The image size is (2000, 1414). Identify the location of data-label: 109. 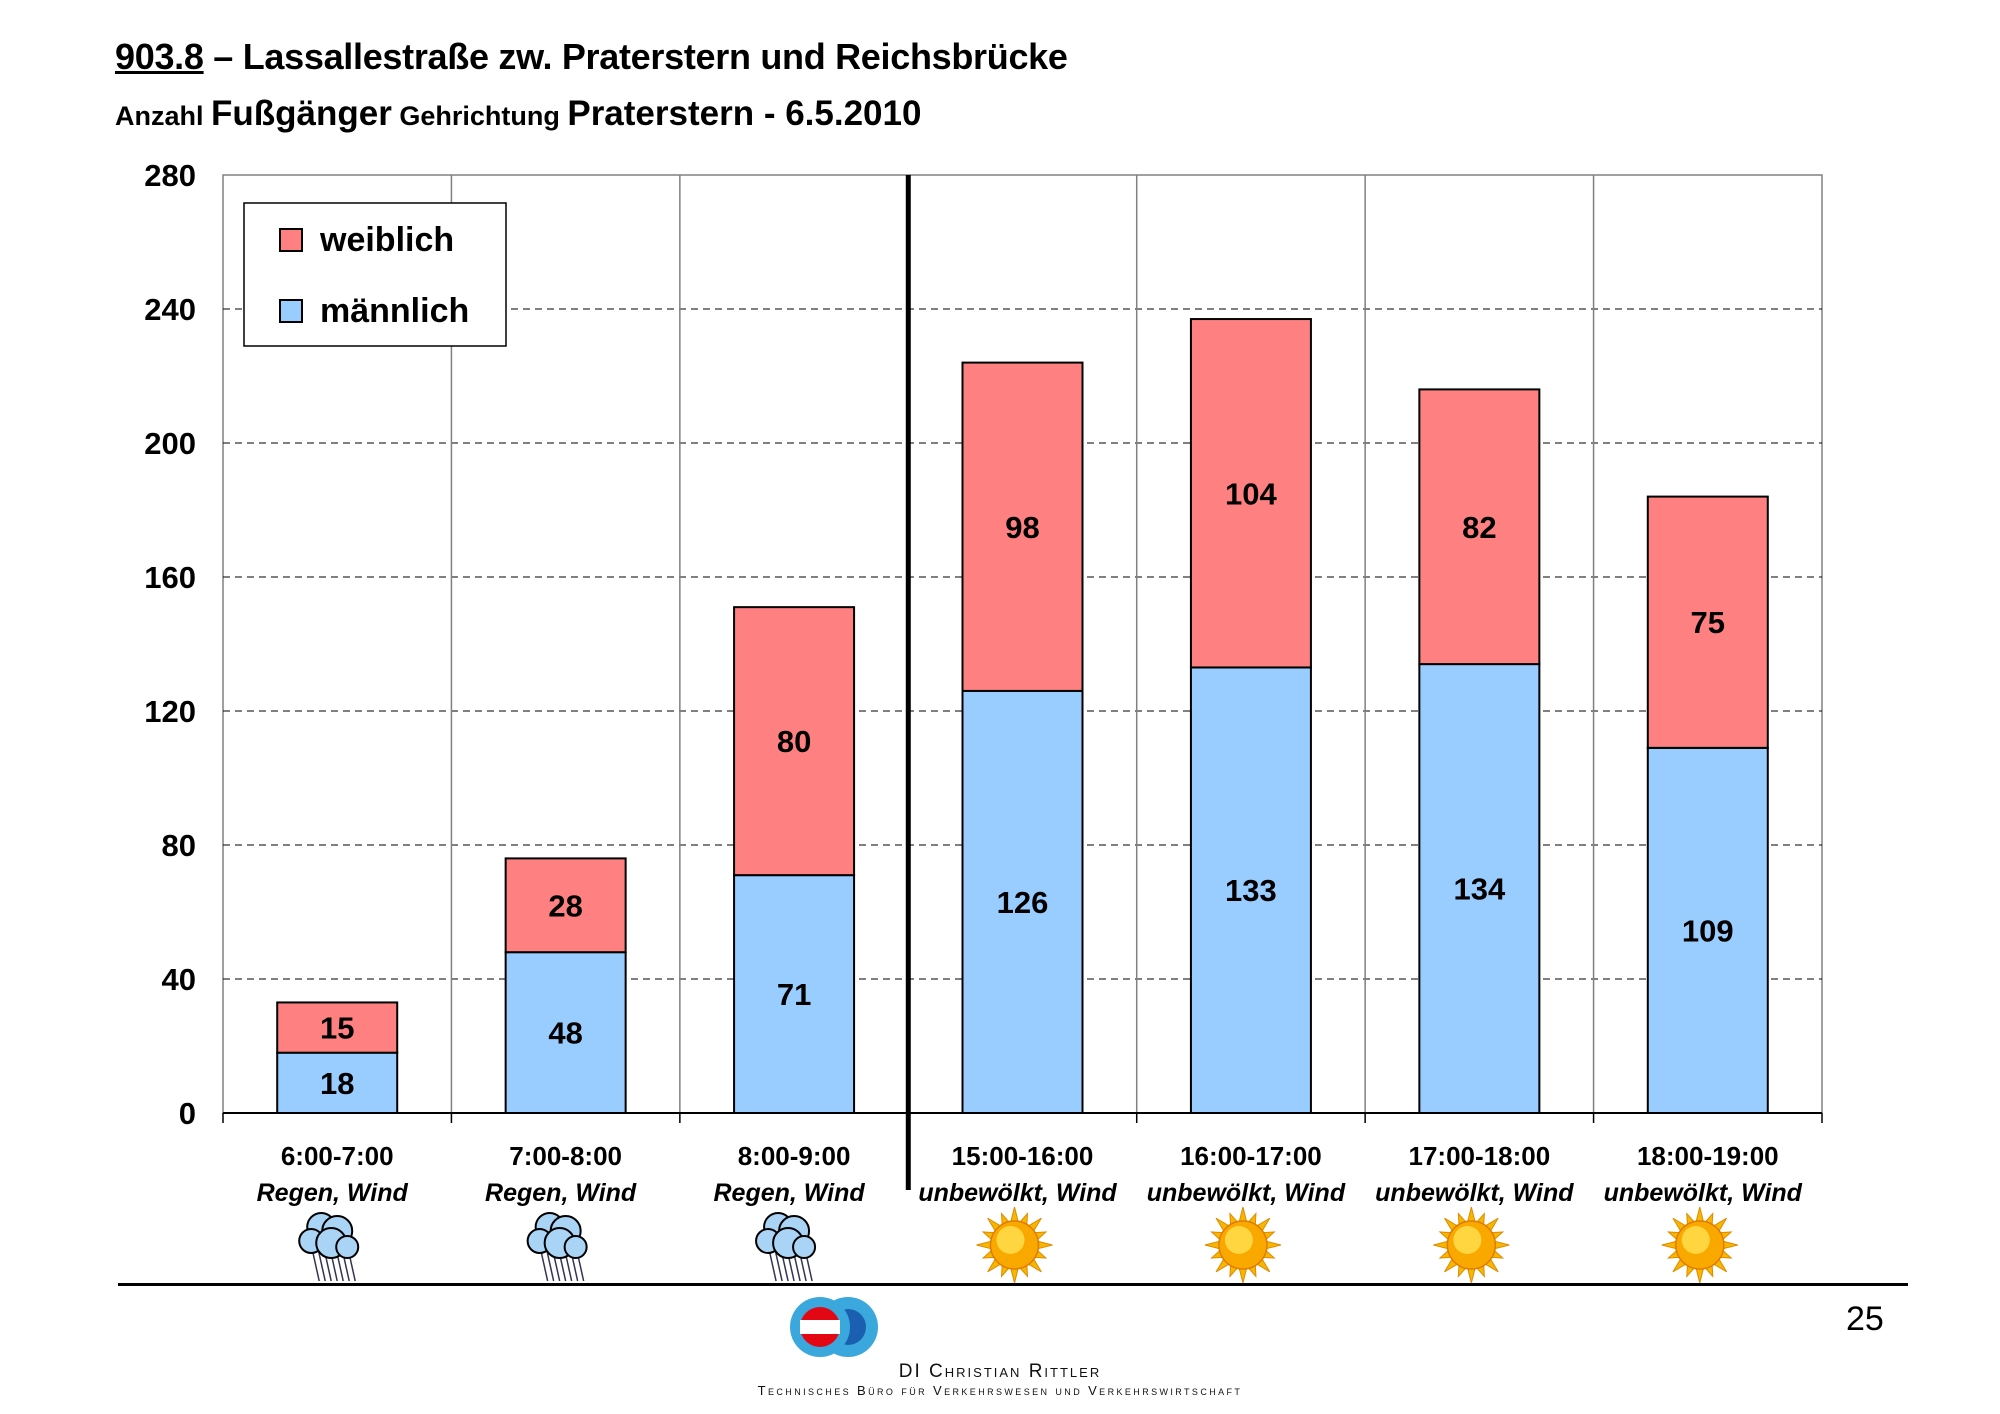
(1708, 930).